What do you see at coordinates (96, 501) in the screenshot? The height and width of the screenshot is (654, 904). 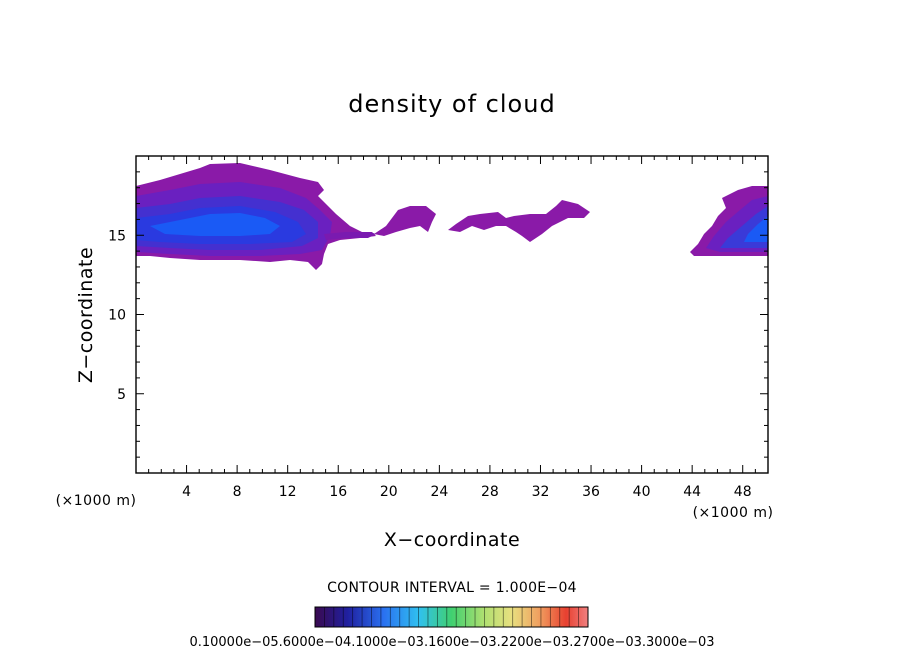 I see `x-unit-left: (×1000 m)` at bounding box center [96, 501].